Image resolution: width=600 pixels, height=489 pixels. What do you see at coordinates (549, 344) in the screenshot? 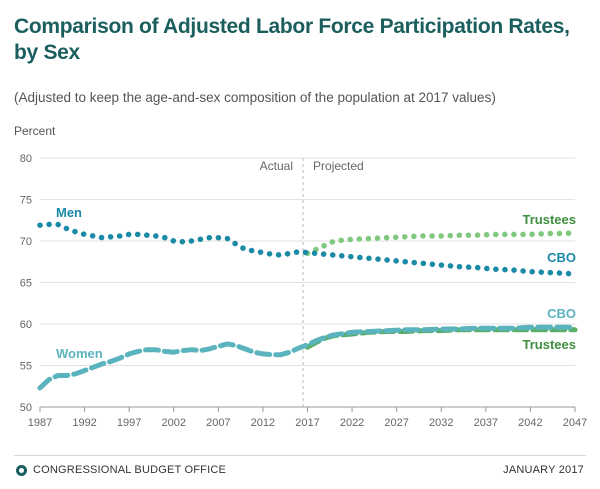
I see `trustees-women-label: Trustees` at bounding box center [549, 344].